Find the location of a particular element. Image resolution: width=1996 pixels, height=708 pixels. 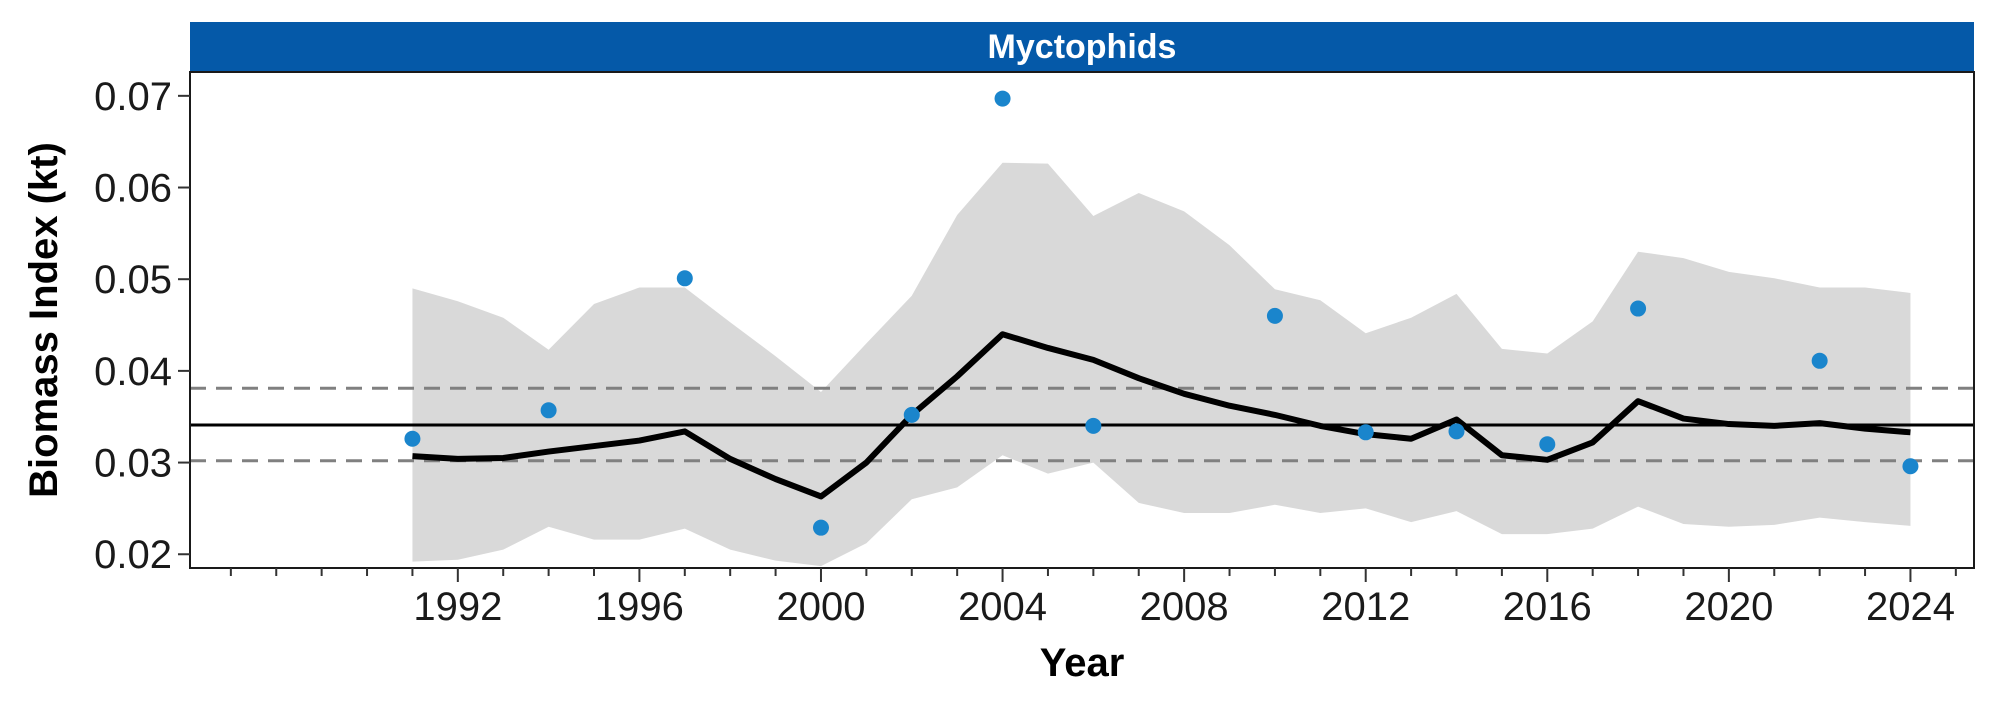

x-tick-label: 2020 is located at coordinates (1728, 607).